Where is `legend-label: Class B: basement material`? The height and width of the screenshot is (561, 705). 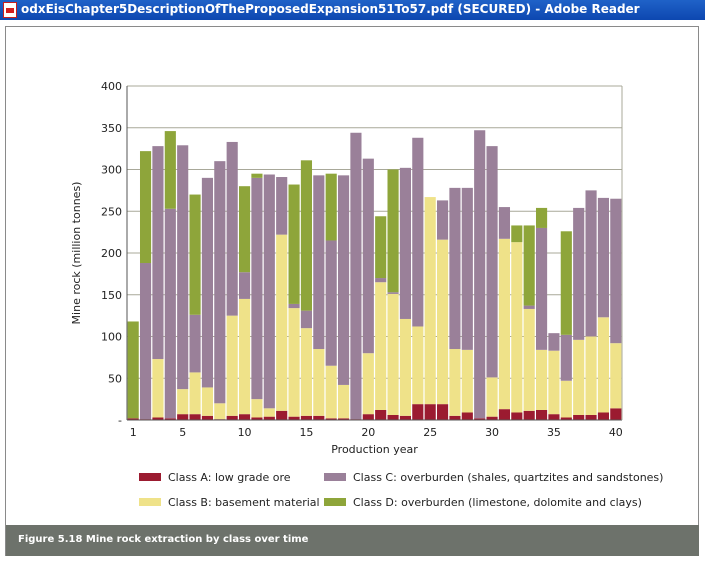 legend-label: Class B: basement material is located at coordinates (244, 502).